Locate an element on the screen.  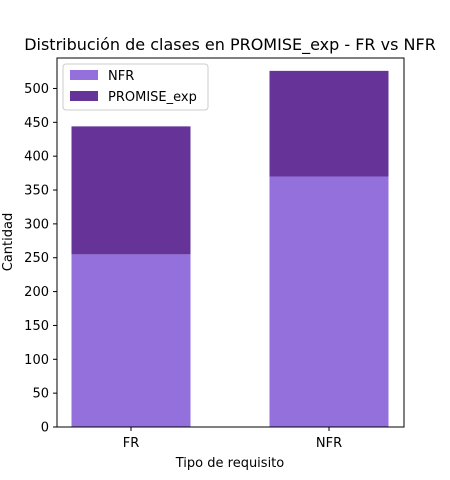
y-tick-label: 200 is located at coordinates (36, 292).